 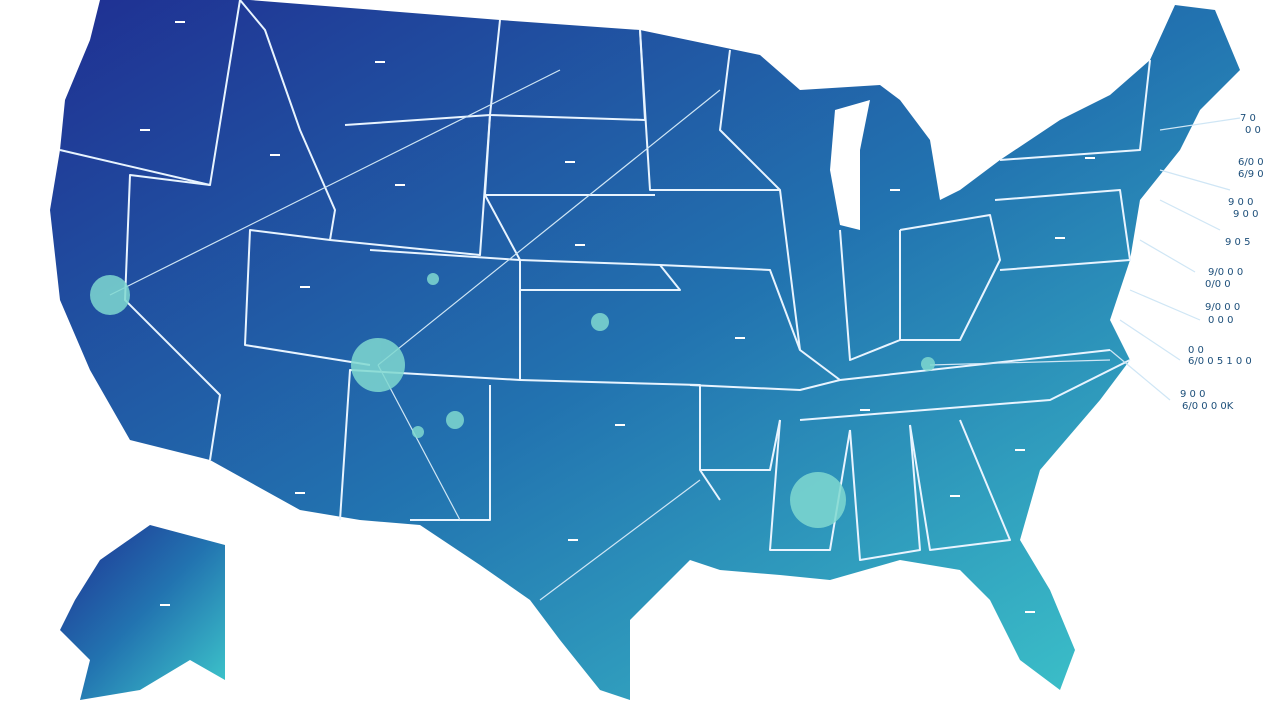 What do you see at coordinates (1220, 320) in the screenshot?
I see `callout-label: 0 0 0` at bounding box center [1220, 320].